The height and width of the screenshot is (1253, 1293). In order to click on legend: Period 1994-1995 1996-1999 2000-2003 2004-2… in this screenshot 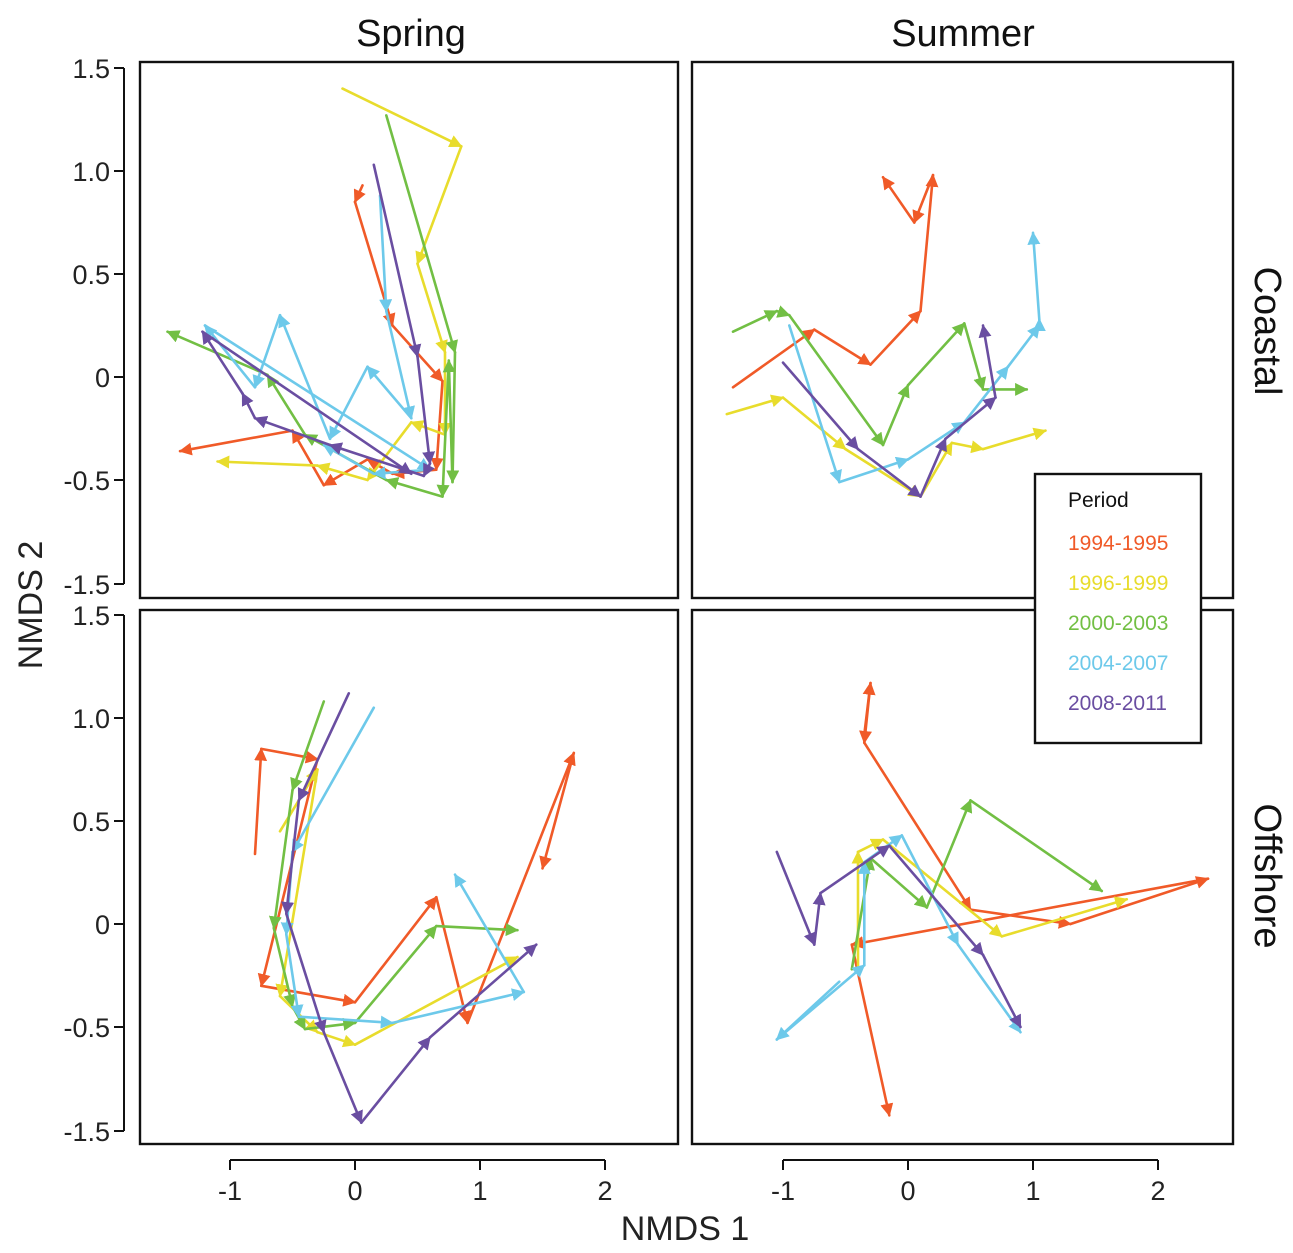, I will do `click(1118, 608)`.